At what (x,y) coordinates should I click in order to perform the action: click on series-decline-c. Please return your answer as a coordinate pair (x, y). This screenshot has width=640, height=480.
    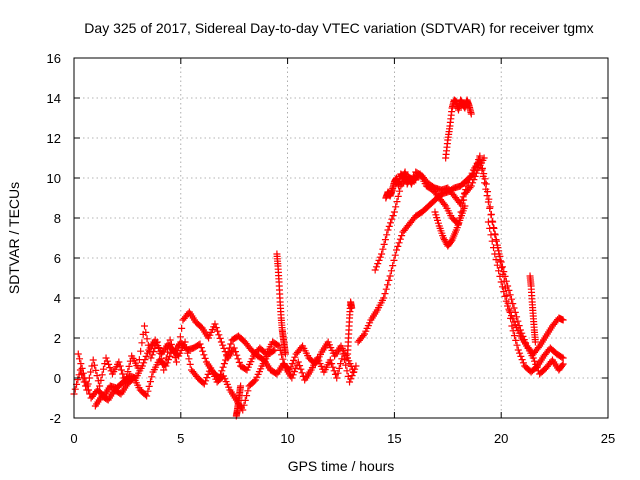
    Looking at the image, I should click on (525, 288).